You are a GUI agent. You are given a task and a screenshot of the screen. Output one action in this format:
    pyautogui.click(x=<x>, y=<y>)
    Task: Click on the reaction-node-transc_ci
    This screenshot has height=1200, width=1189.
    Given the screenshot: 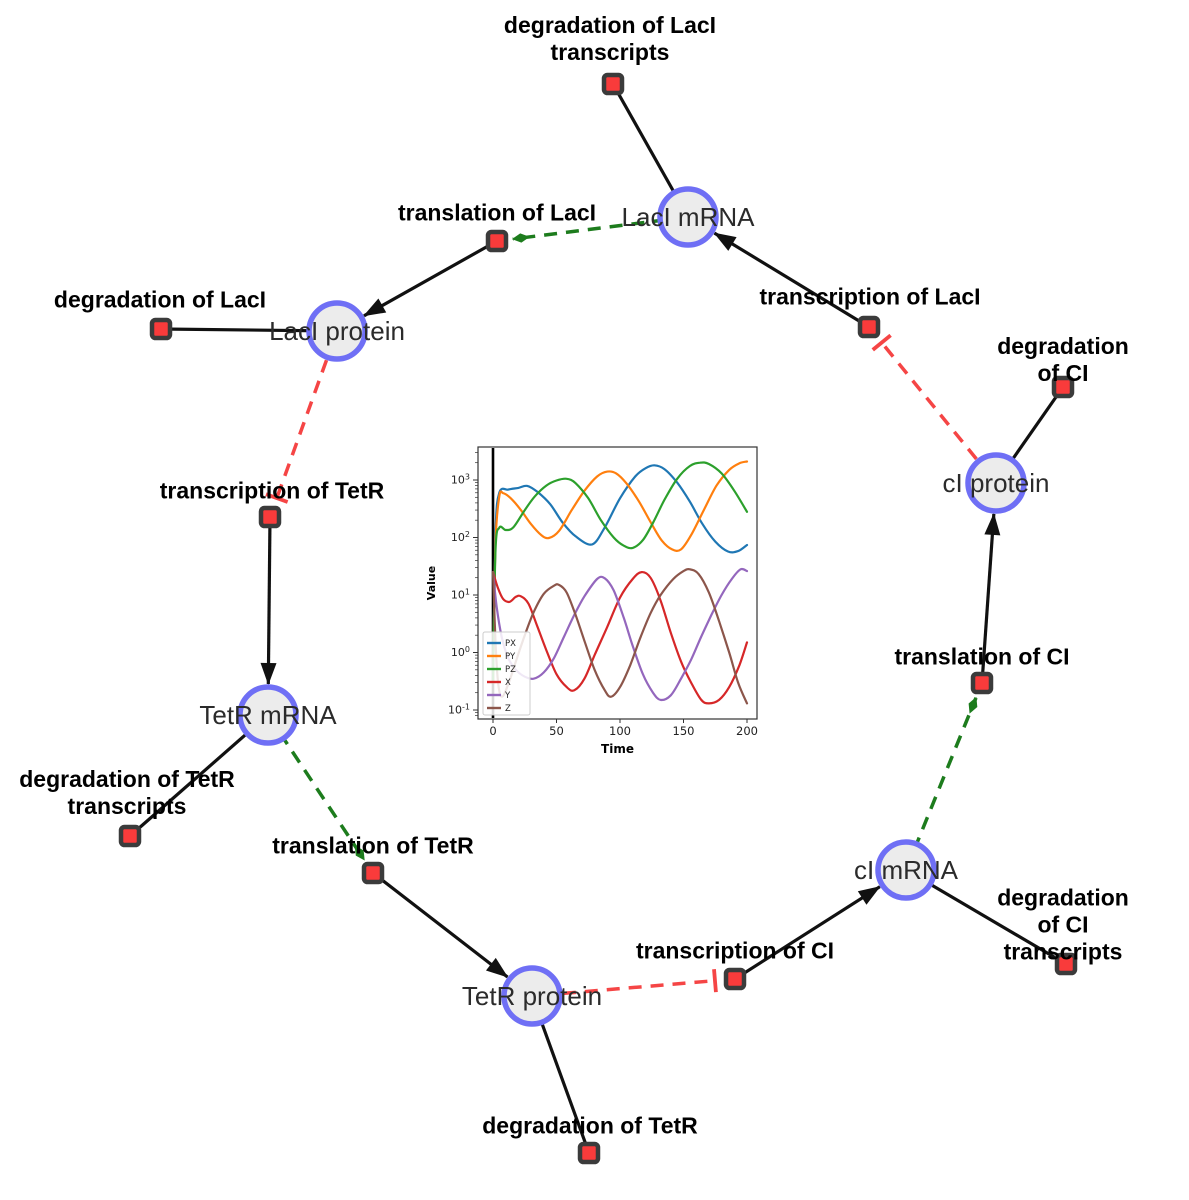 What is the action you would take?
    pyautogui.click(x=735, y=979)
    